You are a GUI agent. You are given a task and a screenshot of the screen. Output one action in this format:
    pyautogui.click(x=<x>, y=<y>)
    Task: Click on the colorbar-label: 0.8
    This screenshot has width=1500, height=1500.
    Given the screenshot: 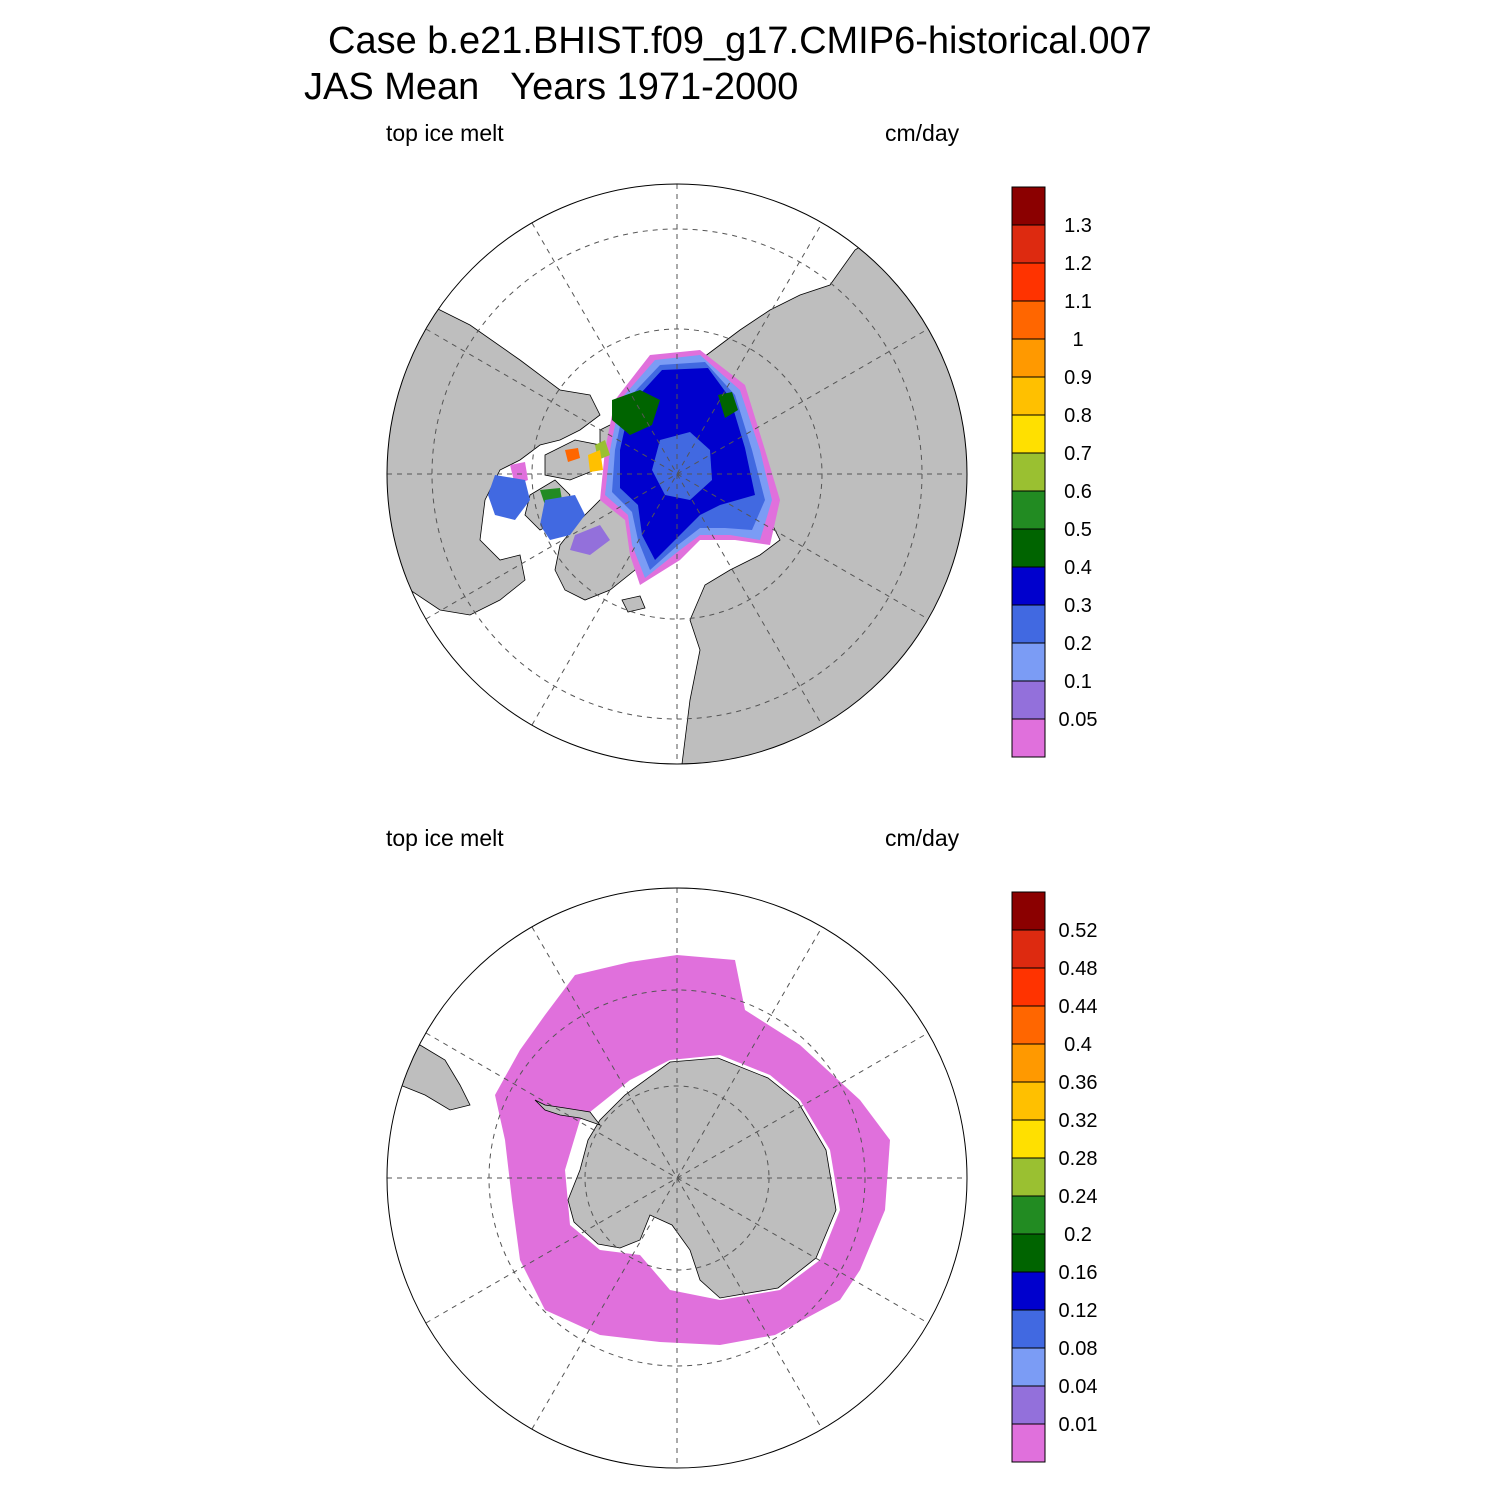 What is the action you would take?
    pyautogui.click(x=1078, y=416)
    